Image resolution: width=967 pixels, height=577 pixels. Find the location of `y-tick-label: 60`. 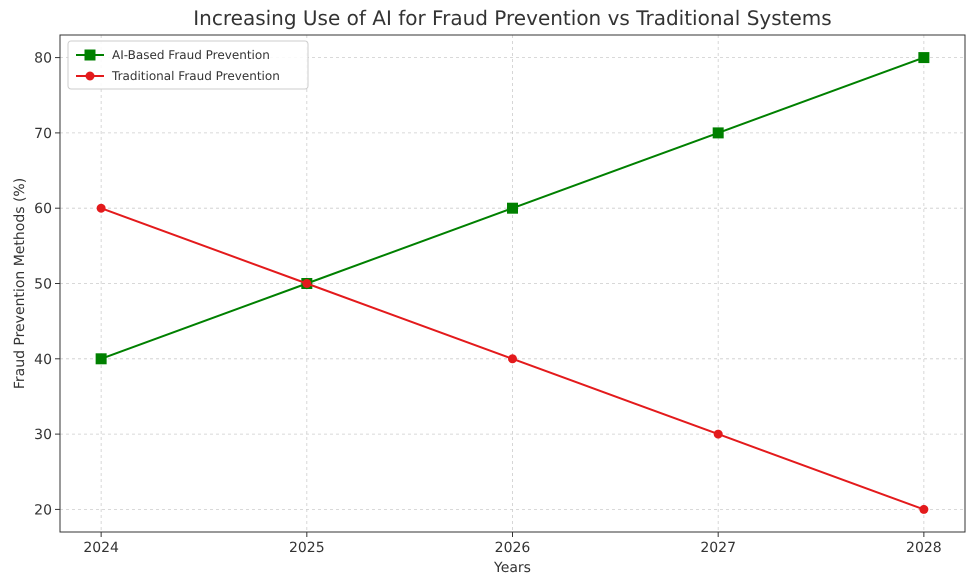

y-tick-label: 60 is located at coordinates (43, 209).